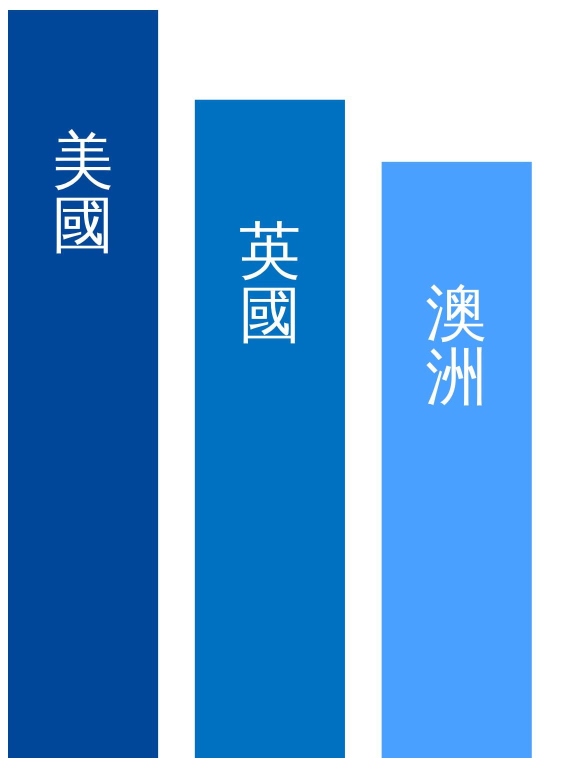 This screenshot has width=564, height=758. Describe the element at coordinates (457, 344) in the screenshot. I see `x-tick-label: 澳洲` at that location.